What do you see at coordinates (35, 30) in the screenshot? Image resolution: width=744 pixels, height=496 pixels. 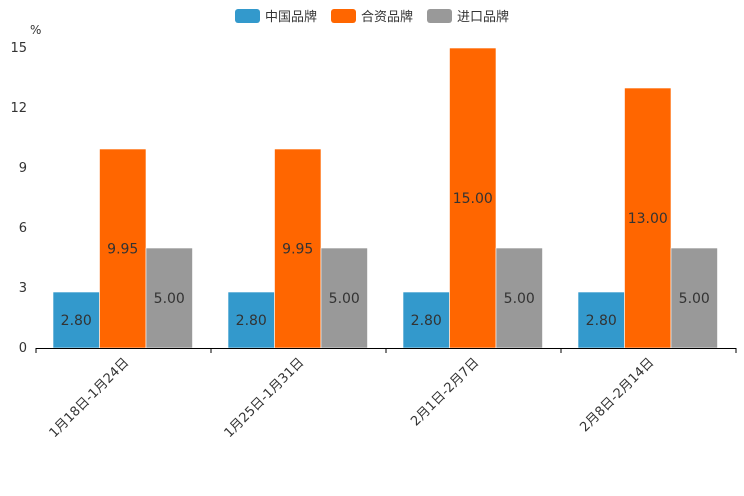 I see `y-unit-label: %` at bounding box center [35, 30].